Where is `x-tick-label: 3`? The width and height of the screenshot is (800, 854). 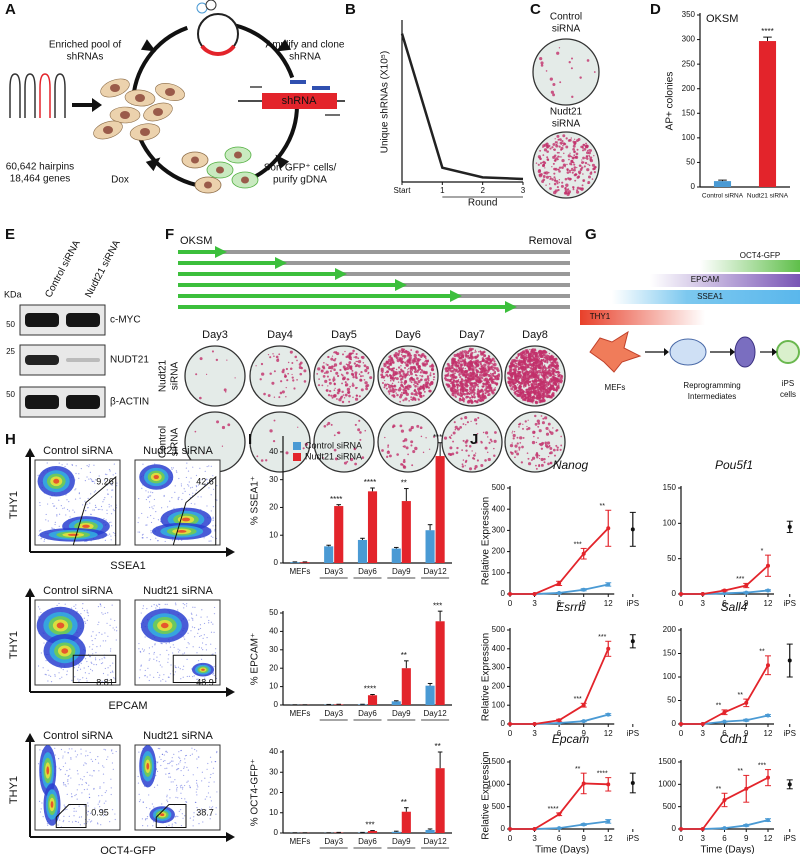 x-tick-label: 3 is located at coordinates (703, 603).